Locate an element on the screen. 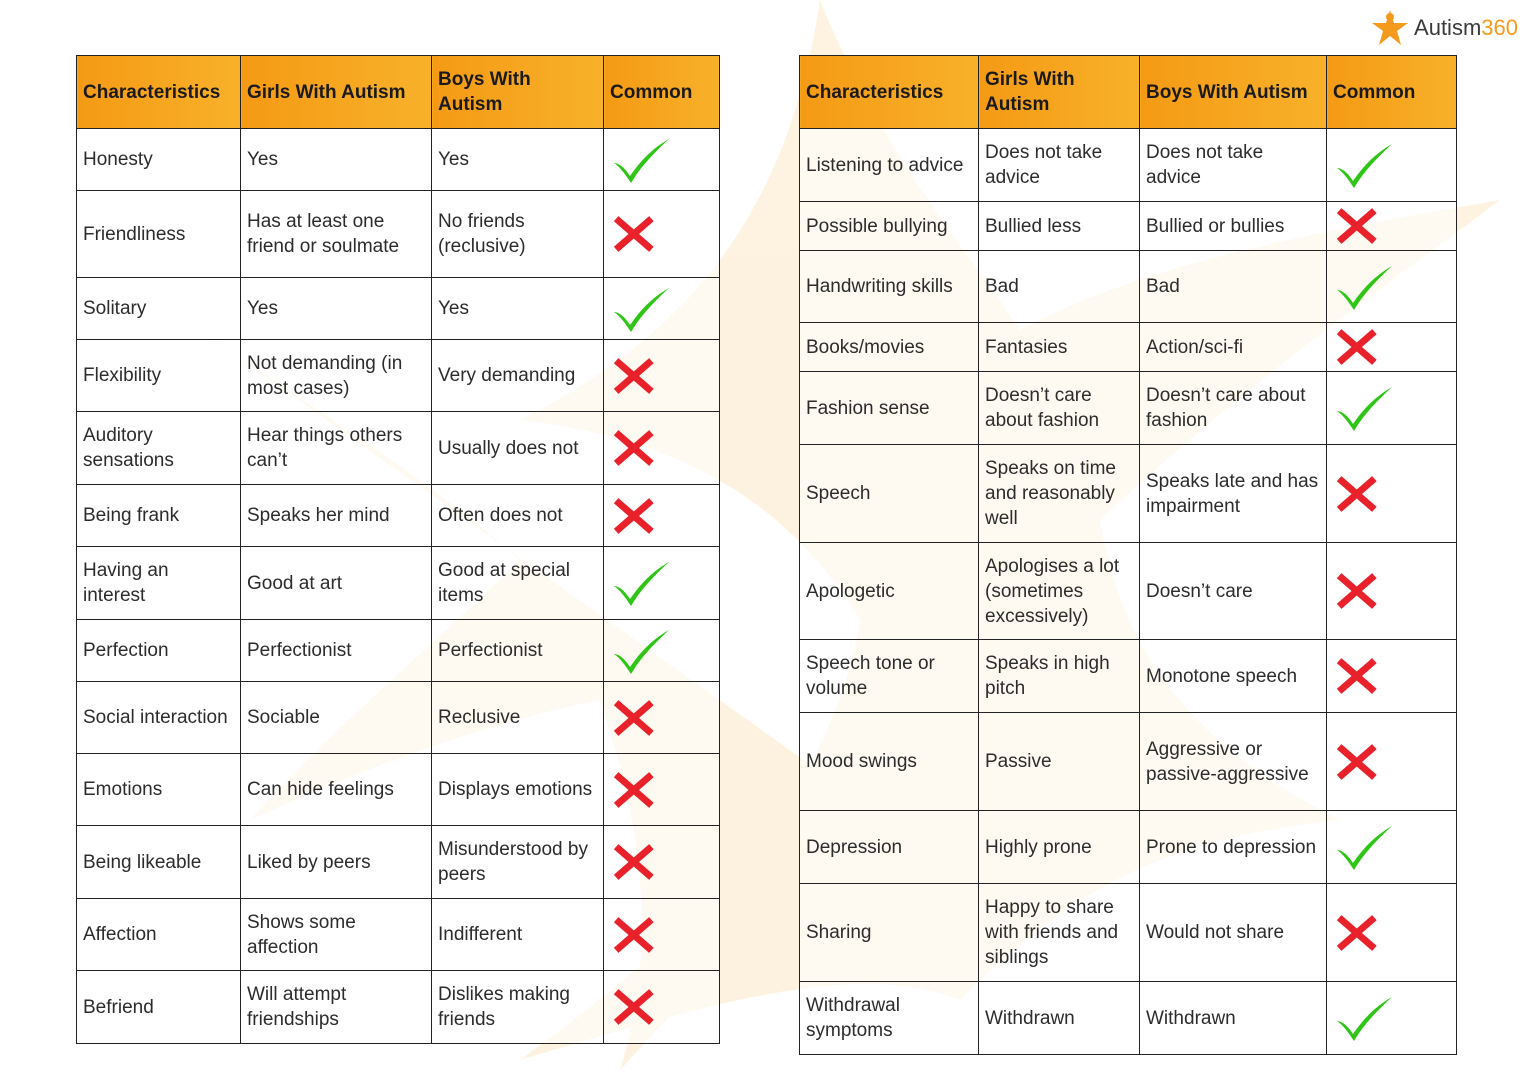 The image size is (1536, 1086). table-row: Being frank Speaks her mind Often does not is located at coordinates (398, 515).